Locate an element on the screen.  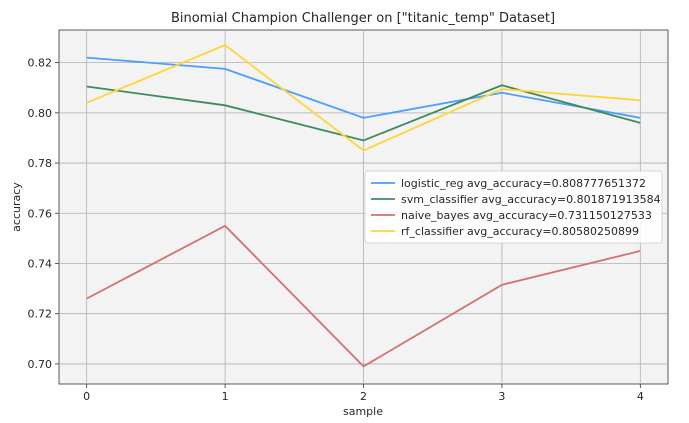
y-tick-label: 0.76 is located at coordinates (40, 213).